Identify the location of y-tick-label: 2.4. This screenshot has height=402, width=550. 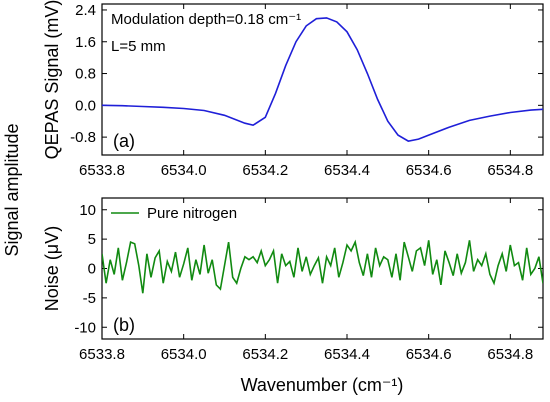
(85, 10).